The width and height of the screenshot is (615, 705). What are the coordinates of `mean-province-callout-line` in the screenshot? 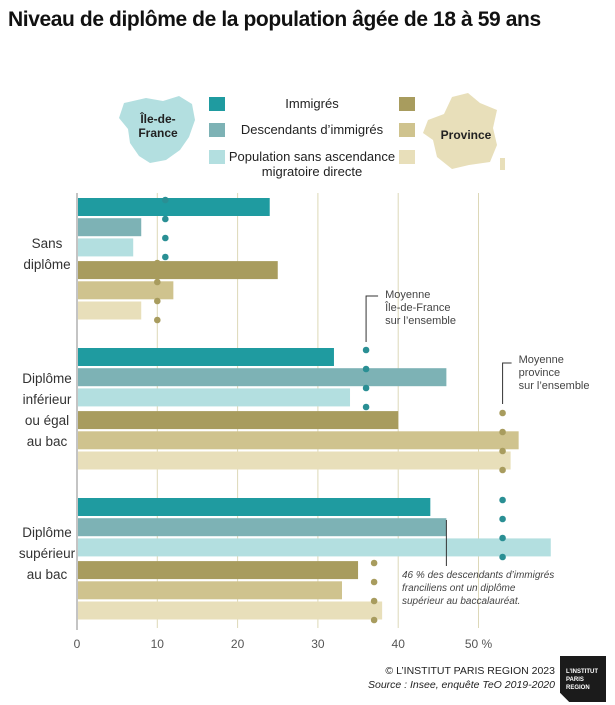 It's located at (507, 383).